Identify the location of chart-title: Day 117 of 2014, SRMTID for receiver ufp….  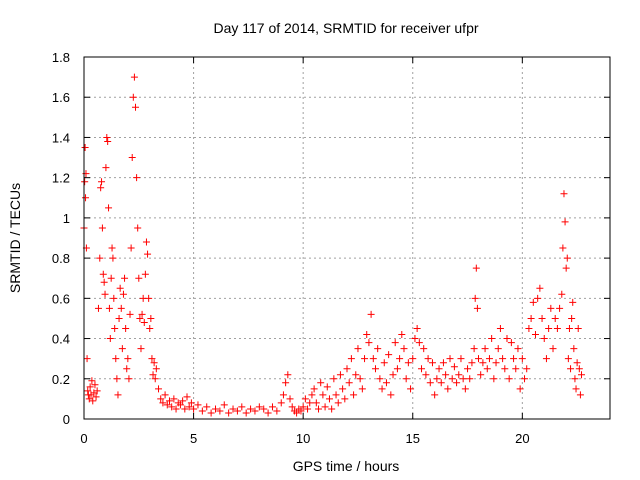
(345, 28).